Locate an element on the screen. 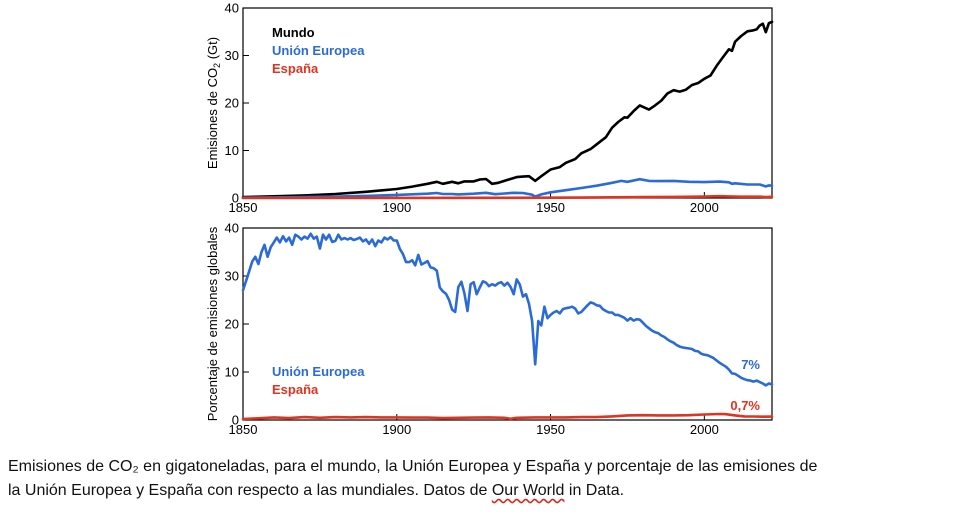 The height and width of the screenshot is (516, 980). spellcheck-underlined-text: Our World is located at coordinates (528, 490).